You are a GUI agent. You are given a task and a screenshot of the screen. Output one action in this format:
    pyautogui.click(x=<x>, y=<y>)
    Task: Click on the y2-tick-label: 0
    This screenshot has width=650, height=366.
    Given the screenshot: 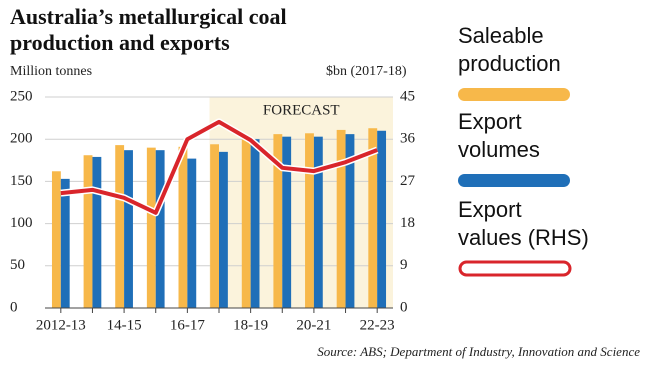 What is the action you would take?
    pyautogui.click(x=404, y=307)
    